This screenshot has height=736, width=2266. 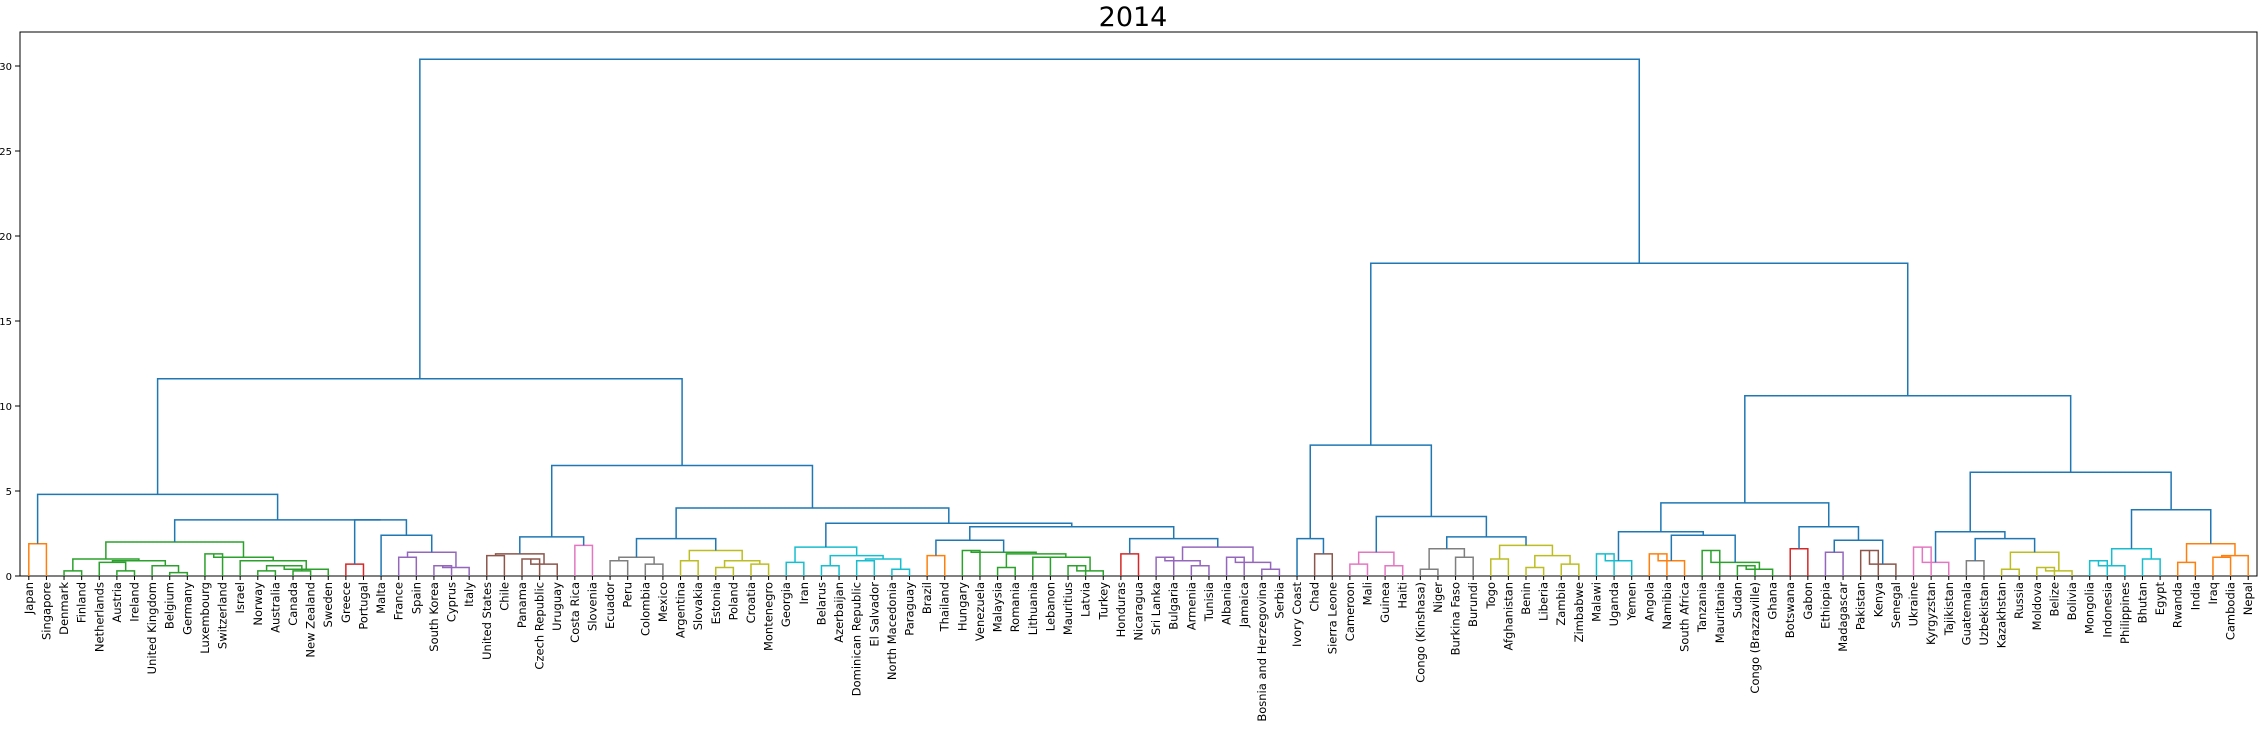 I want to click on leaf-label: Zimbabwe, so click(x=1579, y=612).